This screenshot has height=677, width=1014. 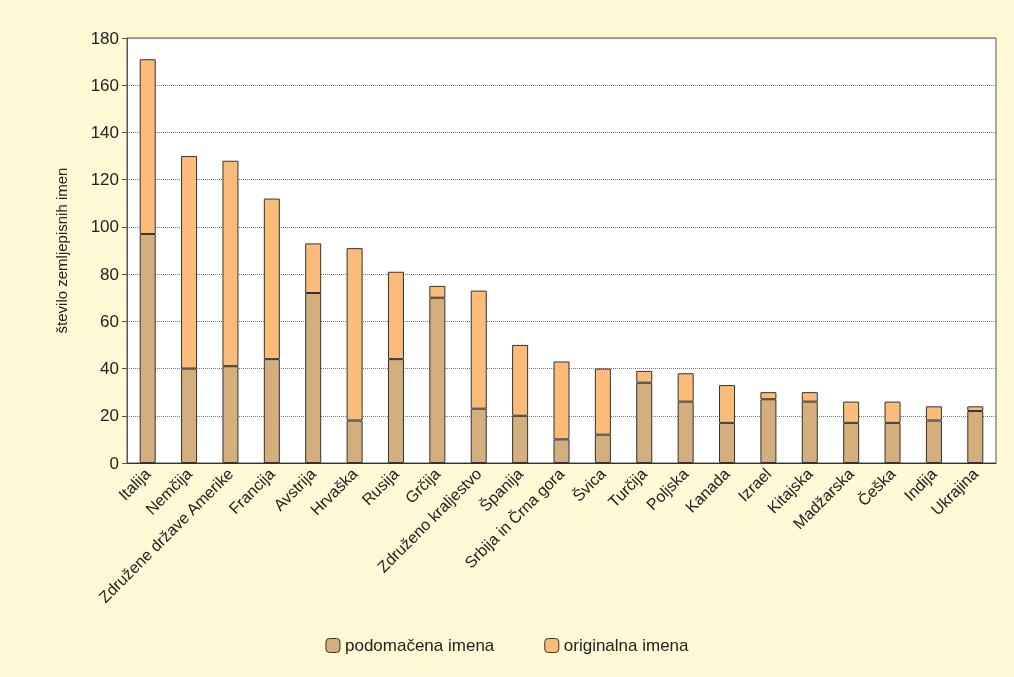 What do you see at coordinates (626, 645) in the screenshot?
I see `legend-label: originalna imena` at bounding box center [626, 645].